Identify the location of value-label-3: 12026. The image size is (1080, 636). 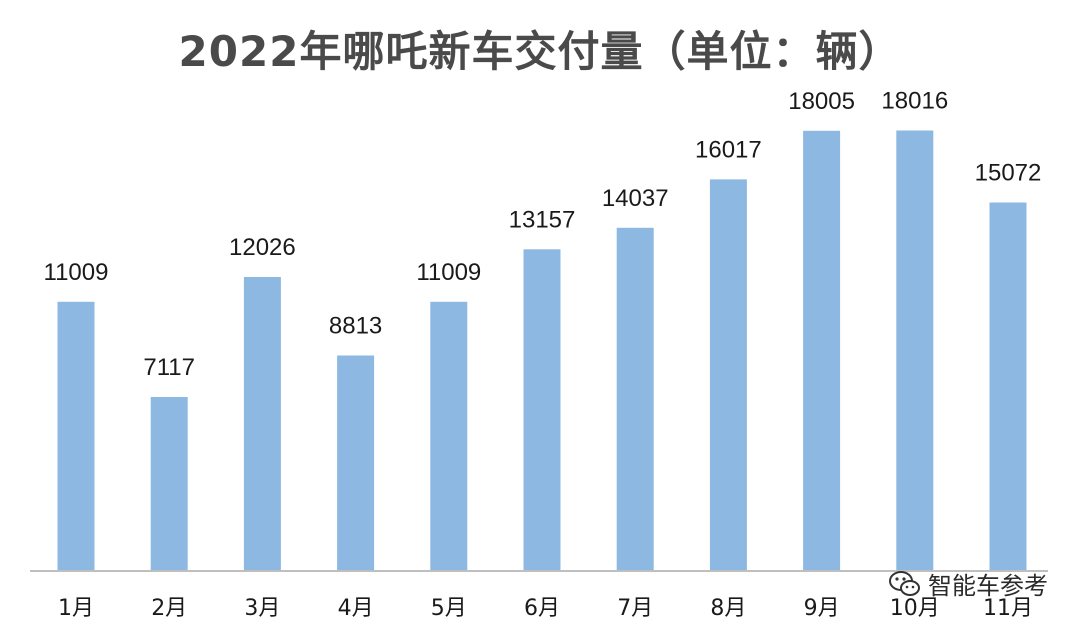
(262, 247).